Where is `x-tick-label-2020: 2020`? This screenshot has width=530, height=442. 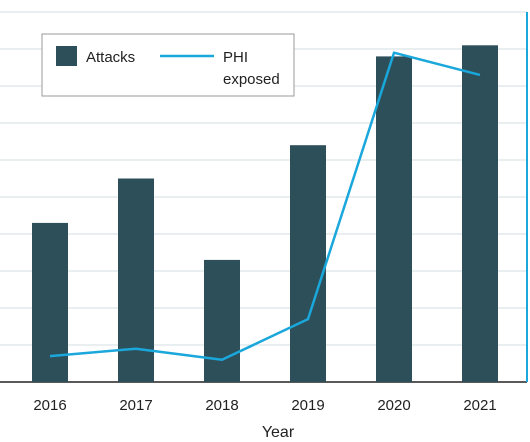
x-tick-label-2020: 2020 is located at coordinates (393, 405).